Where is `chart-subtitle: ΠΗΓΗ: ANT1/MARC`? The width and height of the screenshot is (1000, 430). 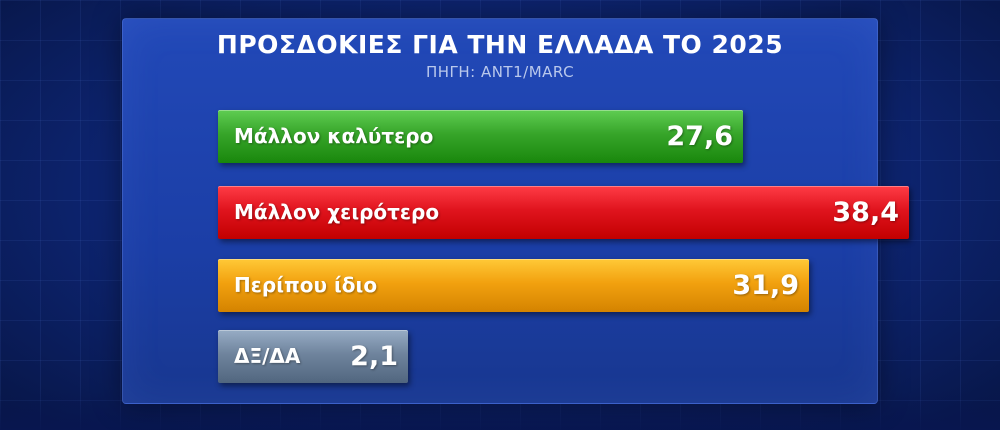
chart-subtitle: ΠΗΓΗ: ANT1/MARC is located at coordinates (500, 72).